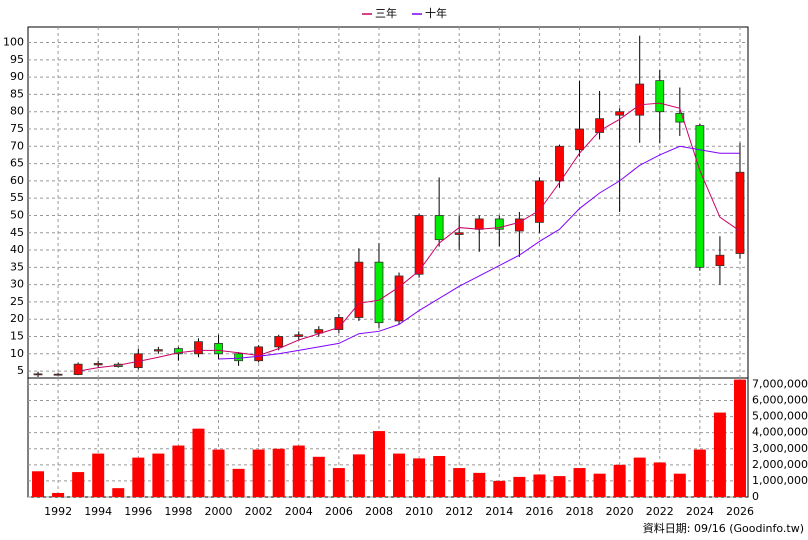 The width and height of the screenshot is (808, 540). What do you see at coordinates (339, 511) in the screenshot?
I see `x-tick-label: 2006` at bounding box center [339, 511].